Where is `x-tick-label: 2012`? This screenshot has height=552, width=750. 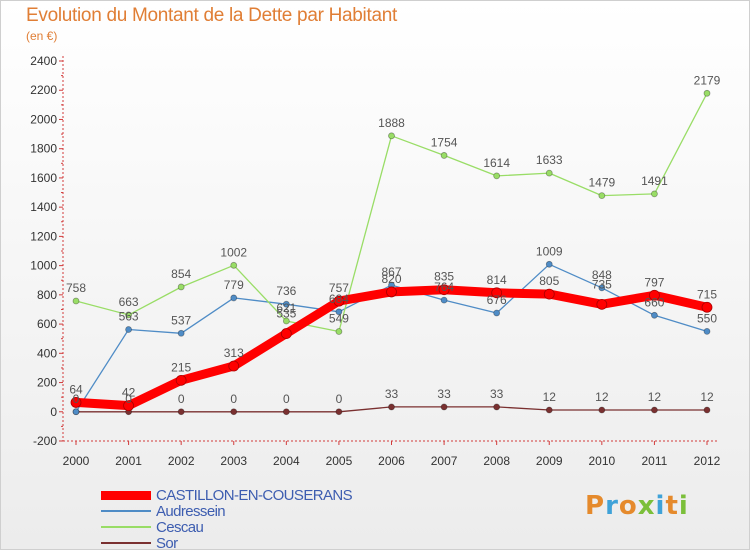 x-tick-label: 2012 is located at coordinates (707, 461).